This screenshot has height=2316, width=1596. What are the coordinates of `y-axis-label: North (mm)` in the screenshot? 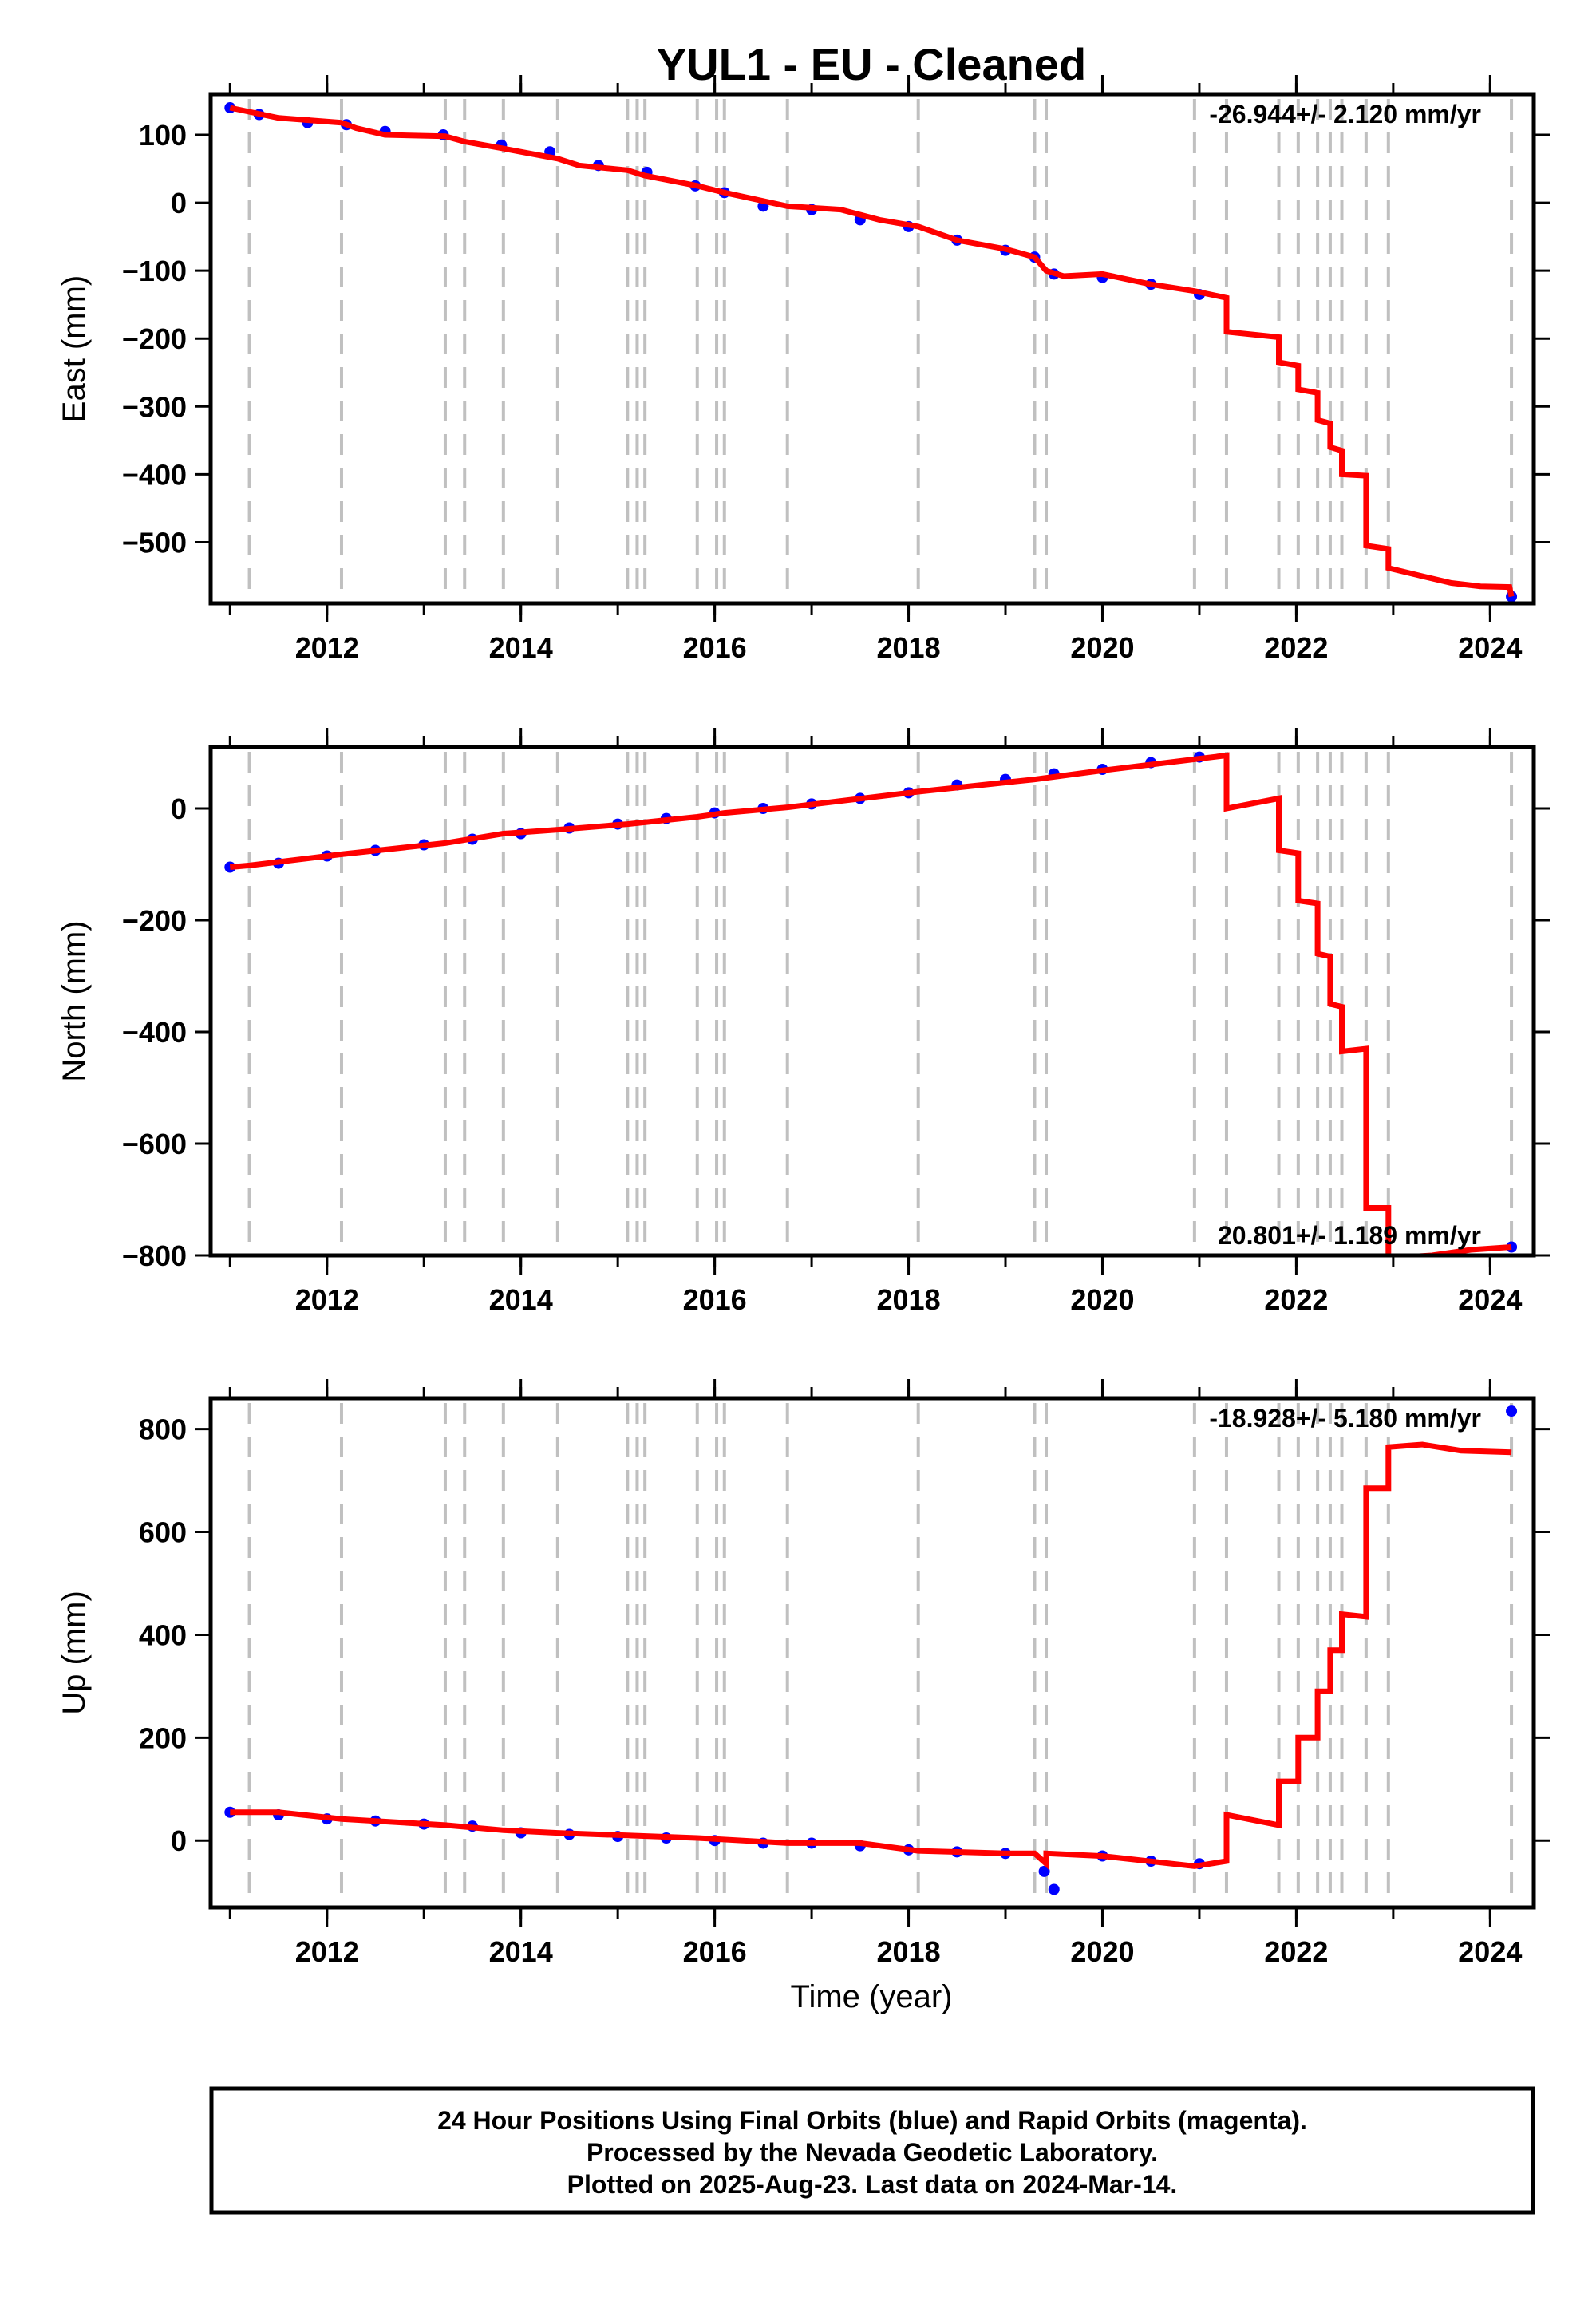 It's located at (74, 1001).